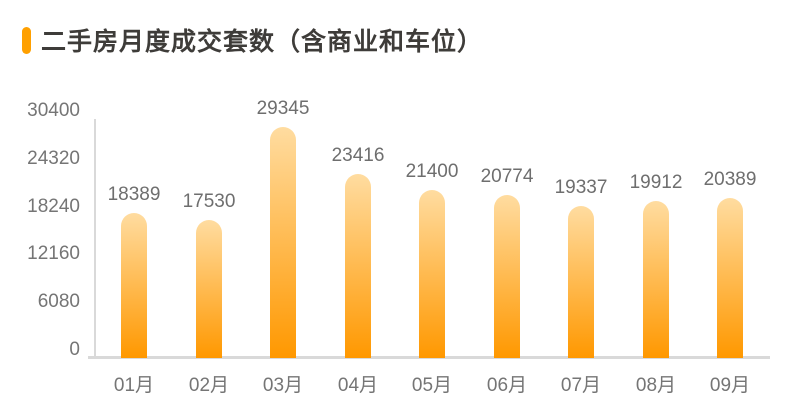 The width and height of the screenshot is (786, 414). Describe the element at coordinates (209, 201) in the screenshot. I see `bar-value-label: 17530` at that location.